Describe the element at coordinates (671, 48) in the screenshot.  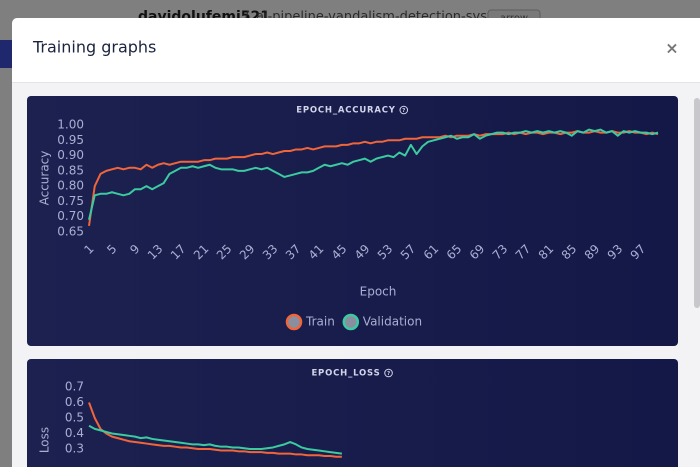
I see `close-button: ×` at that location.